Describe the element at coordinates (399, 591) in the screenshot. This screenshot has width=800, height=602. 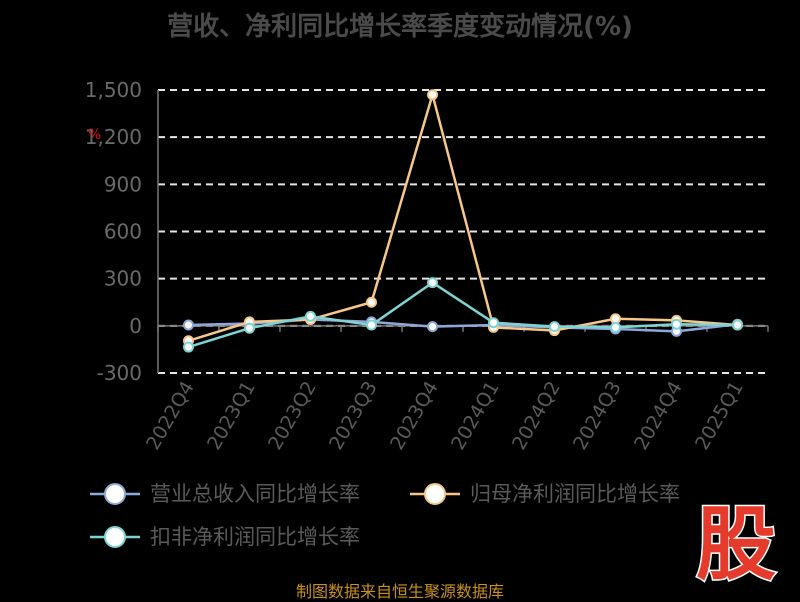
I see `data-source: 制图数据来自恒生聚源数据库` at that location.